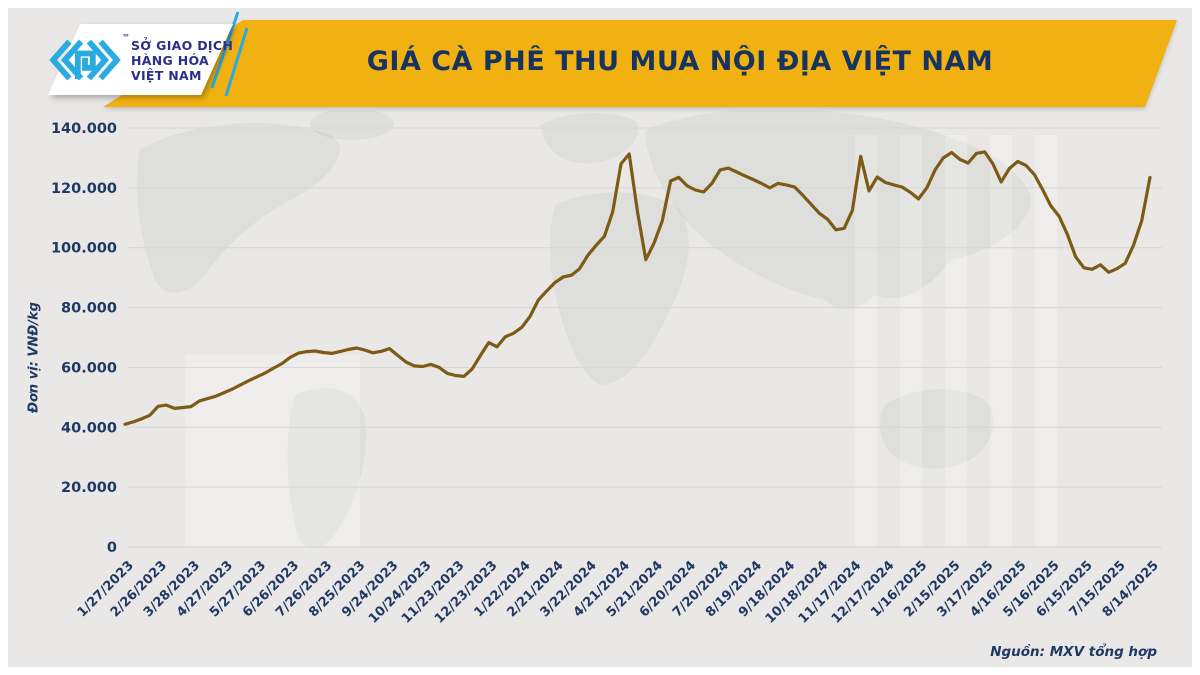 The height and width of the screenshot is (675, 1200). Describe the element at coordinates (680, 61) in the screenshot. I see `page-title: GIÁ CÀ PHÊ THU MUA NỘI ĐỊA VIỆT NAM` at that location.